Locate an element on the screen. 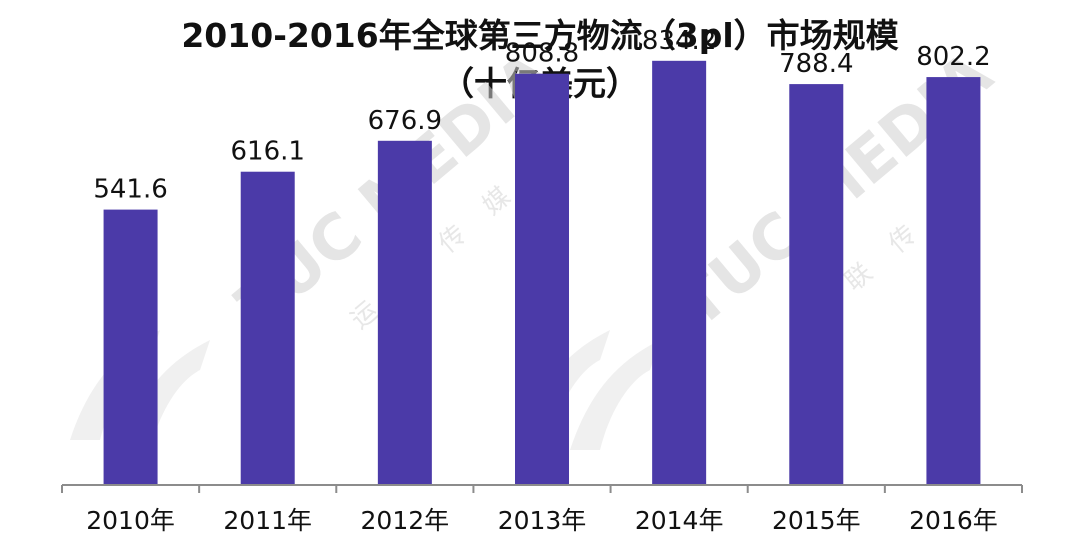 The image size is (1080, 554). data-label: 788.4 is located at coordinates (816, 64).